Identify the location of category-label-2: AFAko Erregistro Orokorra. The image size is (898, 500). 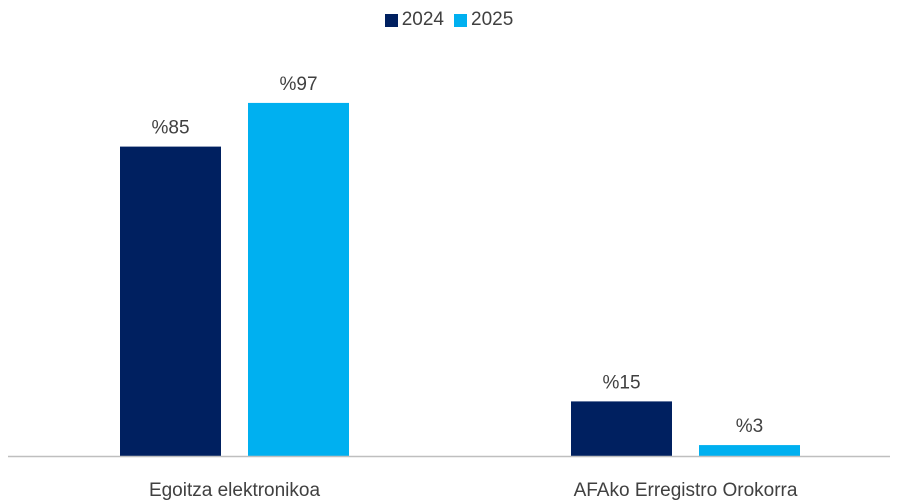
(686, 490).